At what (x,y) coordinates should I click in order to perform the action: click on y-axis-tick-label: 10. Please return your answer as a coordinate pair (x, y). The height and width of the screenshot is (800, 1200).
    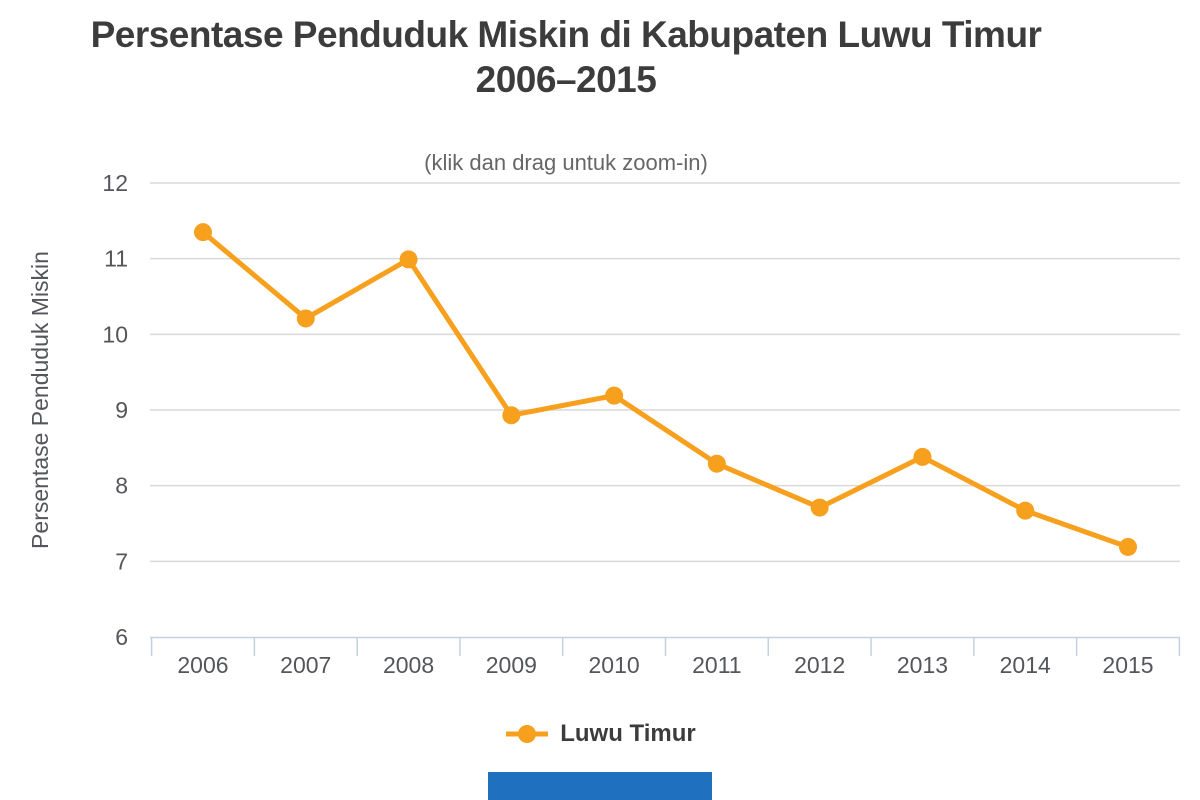
    Looking at the image, I should click on (115, 334).